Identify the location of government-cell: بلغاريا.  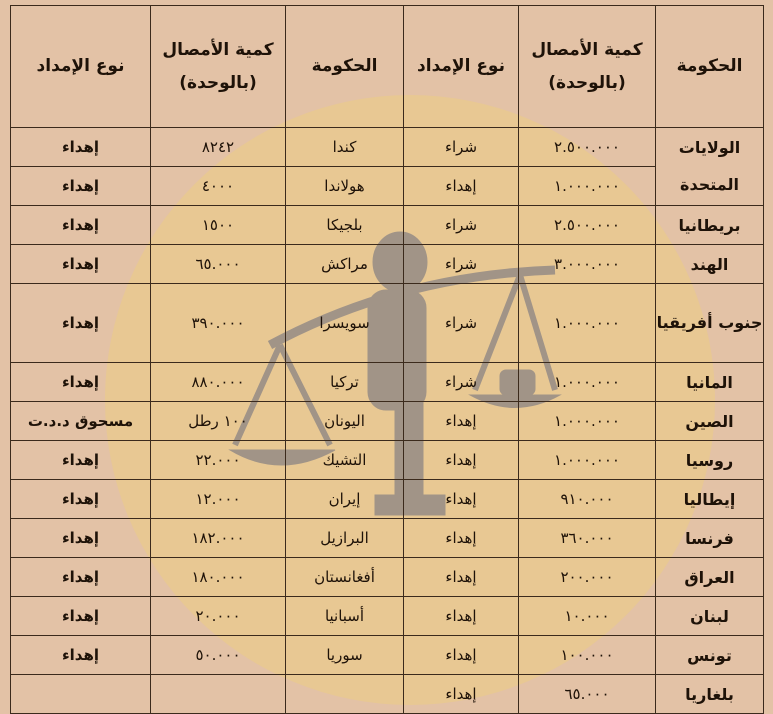
(709, 694).